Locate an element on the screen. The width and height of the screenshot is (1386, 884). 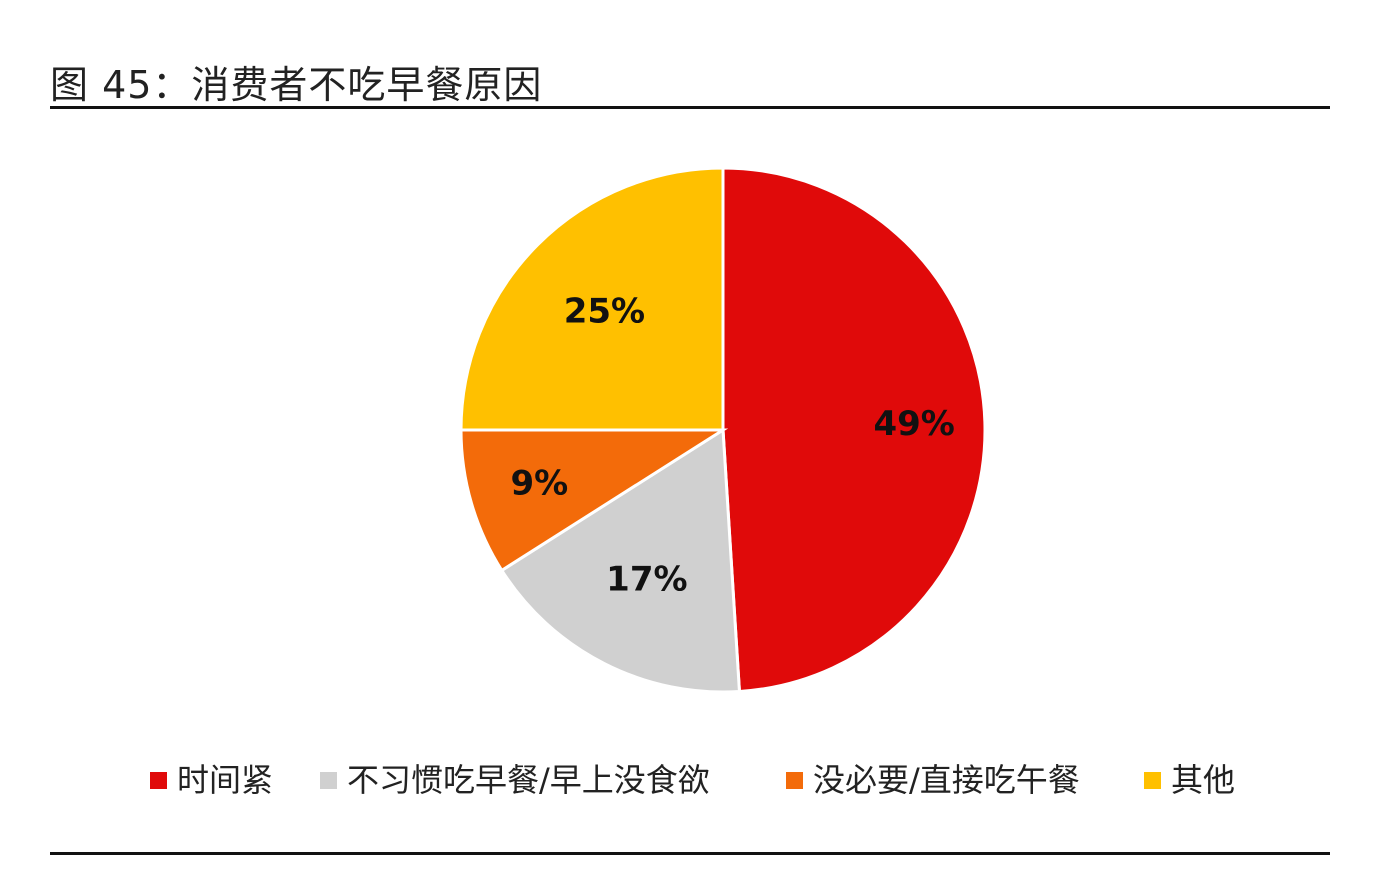
pie-data-label-1: 17% is located at coordinates (646, 579).